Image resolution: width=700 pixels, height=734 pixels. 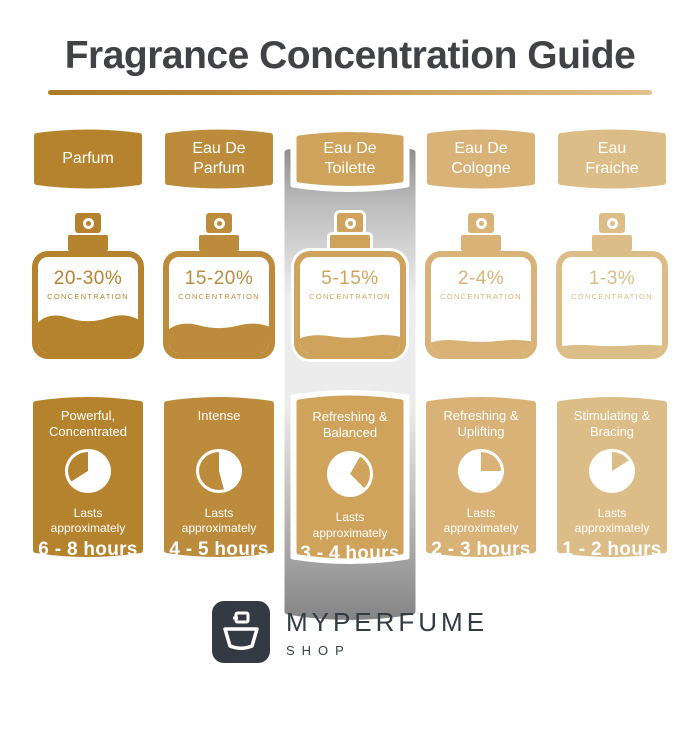 I want to click on logo-text: MYPERFUME SHOP, so click(x=387, y=632).